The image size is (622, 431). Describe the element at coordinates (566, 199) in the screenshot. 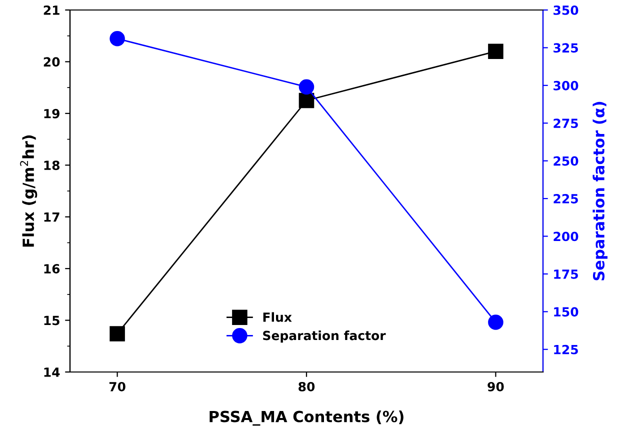

I see `y2-tick-label: 225` at that location.